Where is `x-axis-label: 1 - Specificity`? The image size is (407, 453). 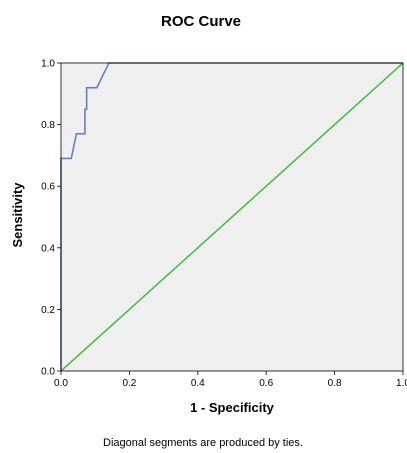 x-axis-label: 1 - Specificity is located at coordinates (232, 407).